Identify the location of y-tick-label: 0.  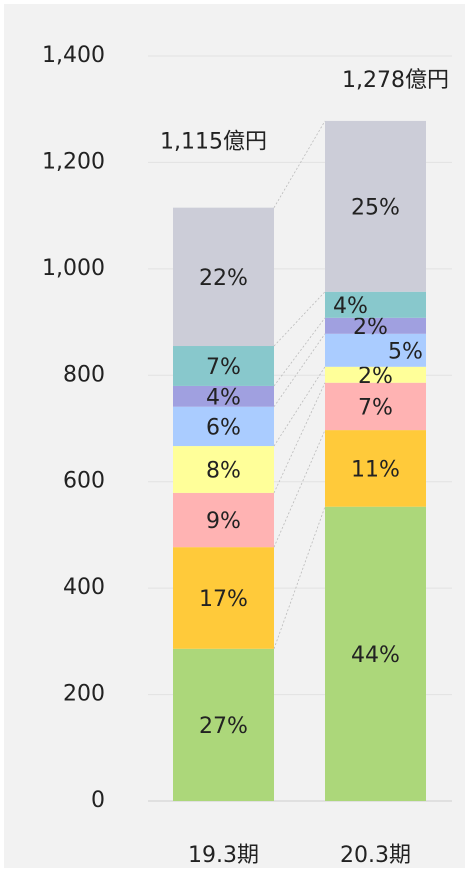
(98, 800).